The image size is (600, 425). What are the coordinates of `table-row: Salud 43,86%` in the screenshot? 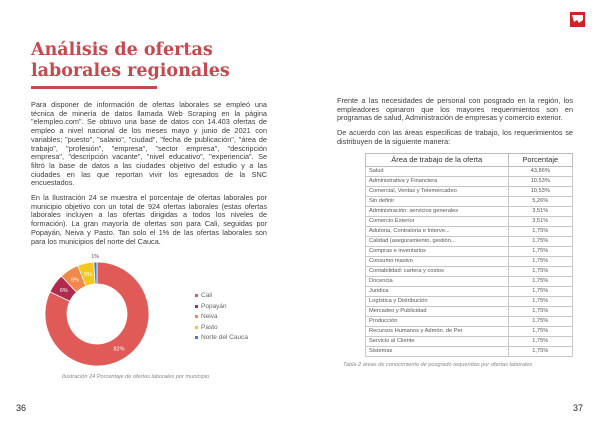 It's located at (469, 171).